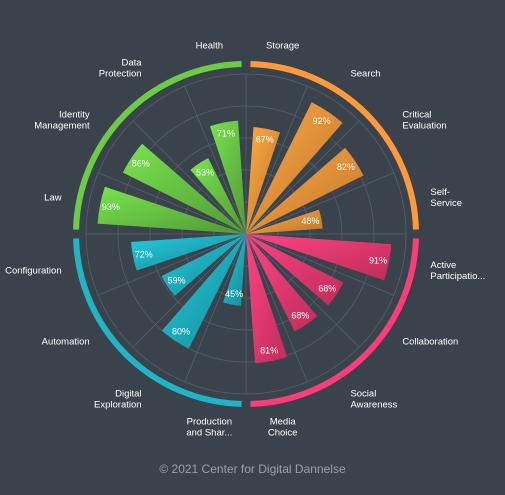  Describe the element at coordinates (269, 350) in the screenshot. I see `value-label: 81%` at that location.